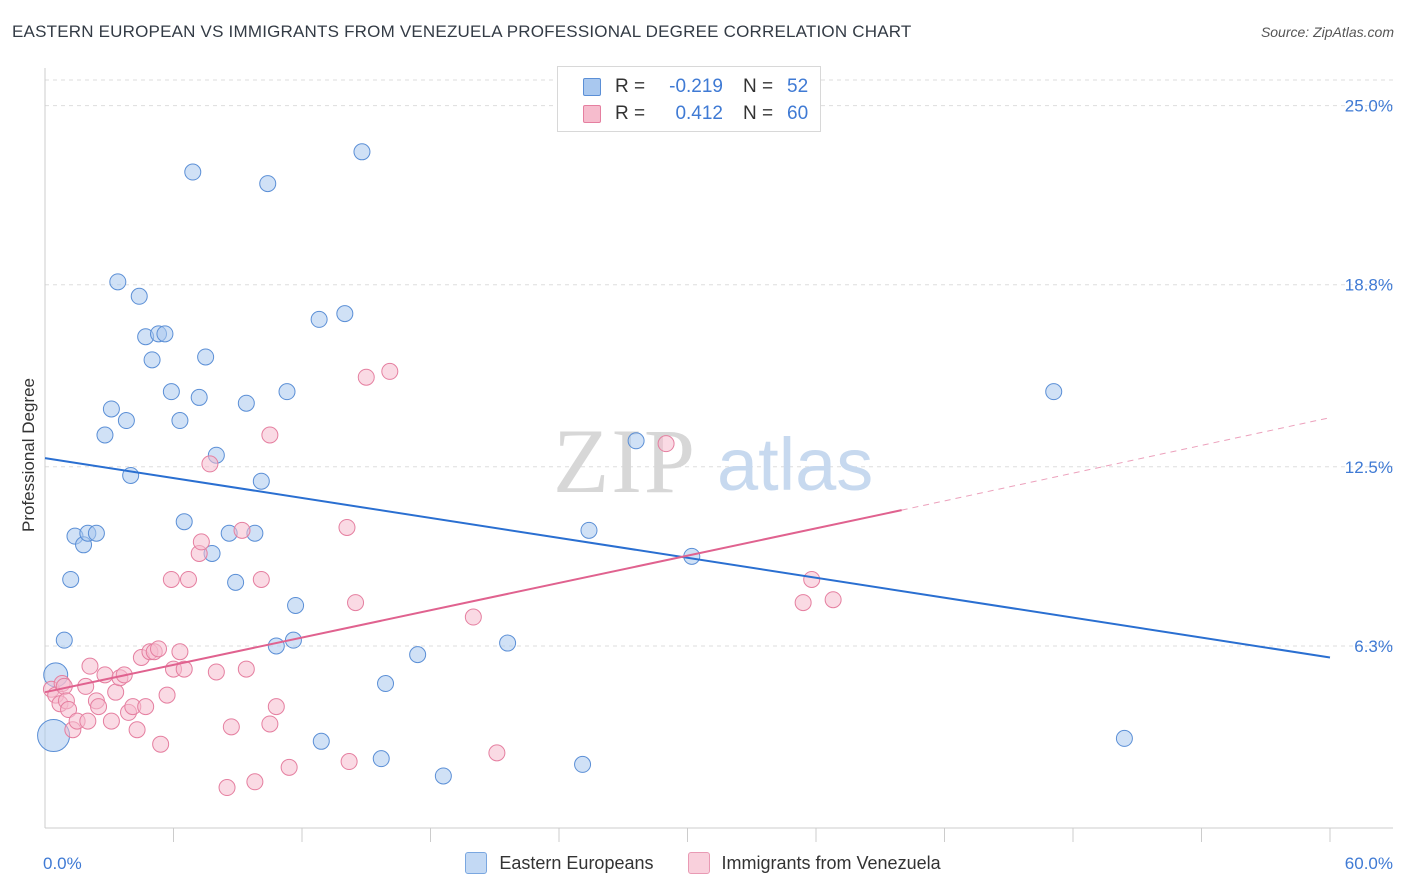  What do you see at coordinates (473, 601) in the screenshot?
I see `trend-line-venezuela` at bounding box center [473, 601].